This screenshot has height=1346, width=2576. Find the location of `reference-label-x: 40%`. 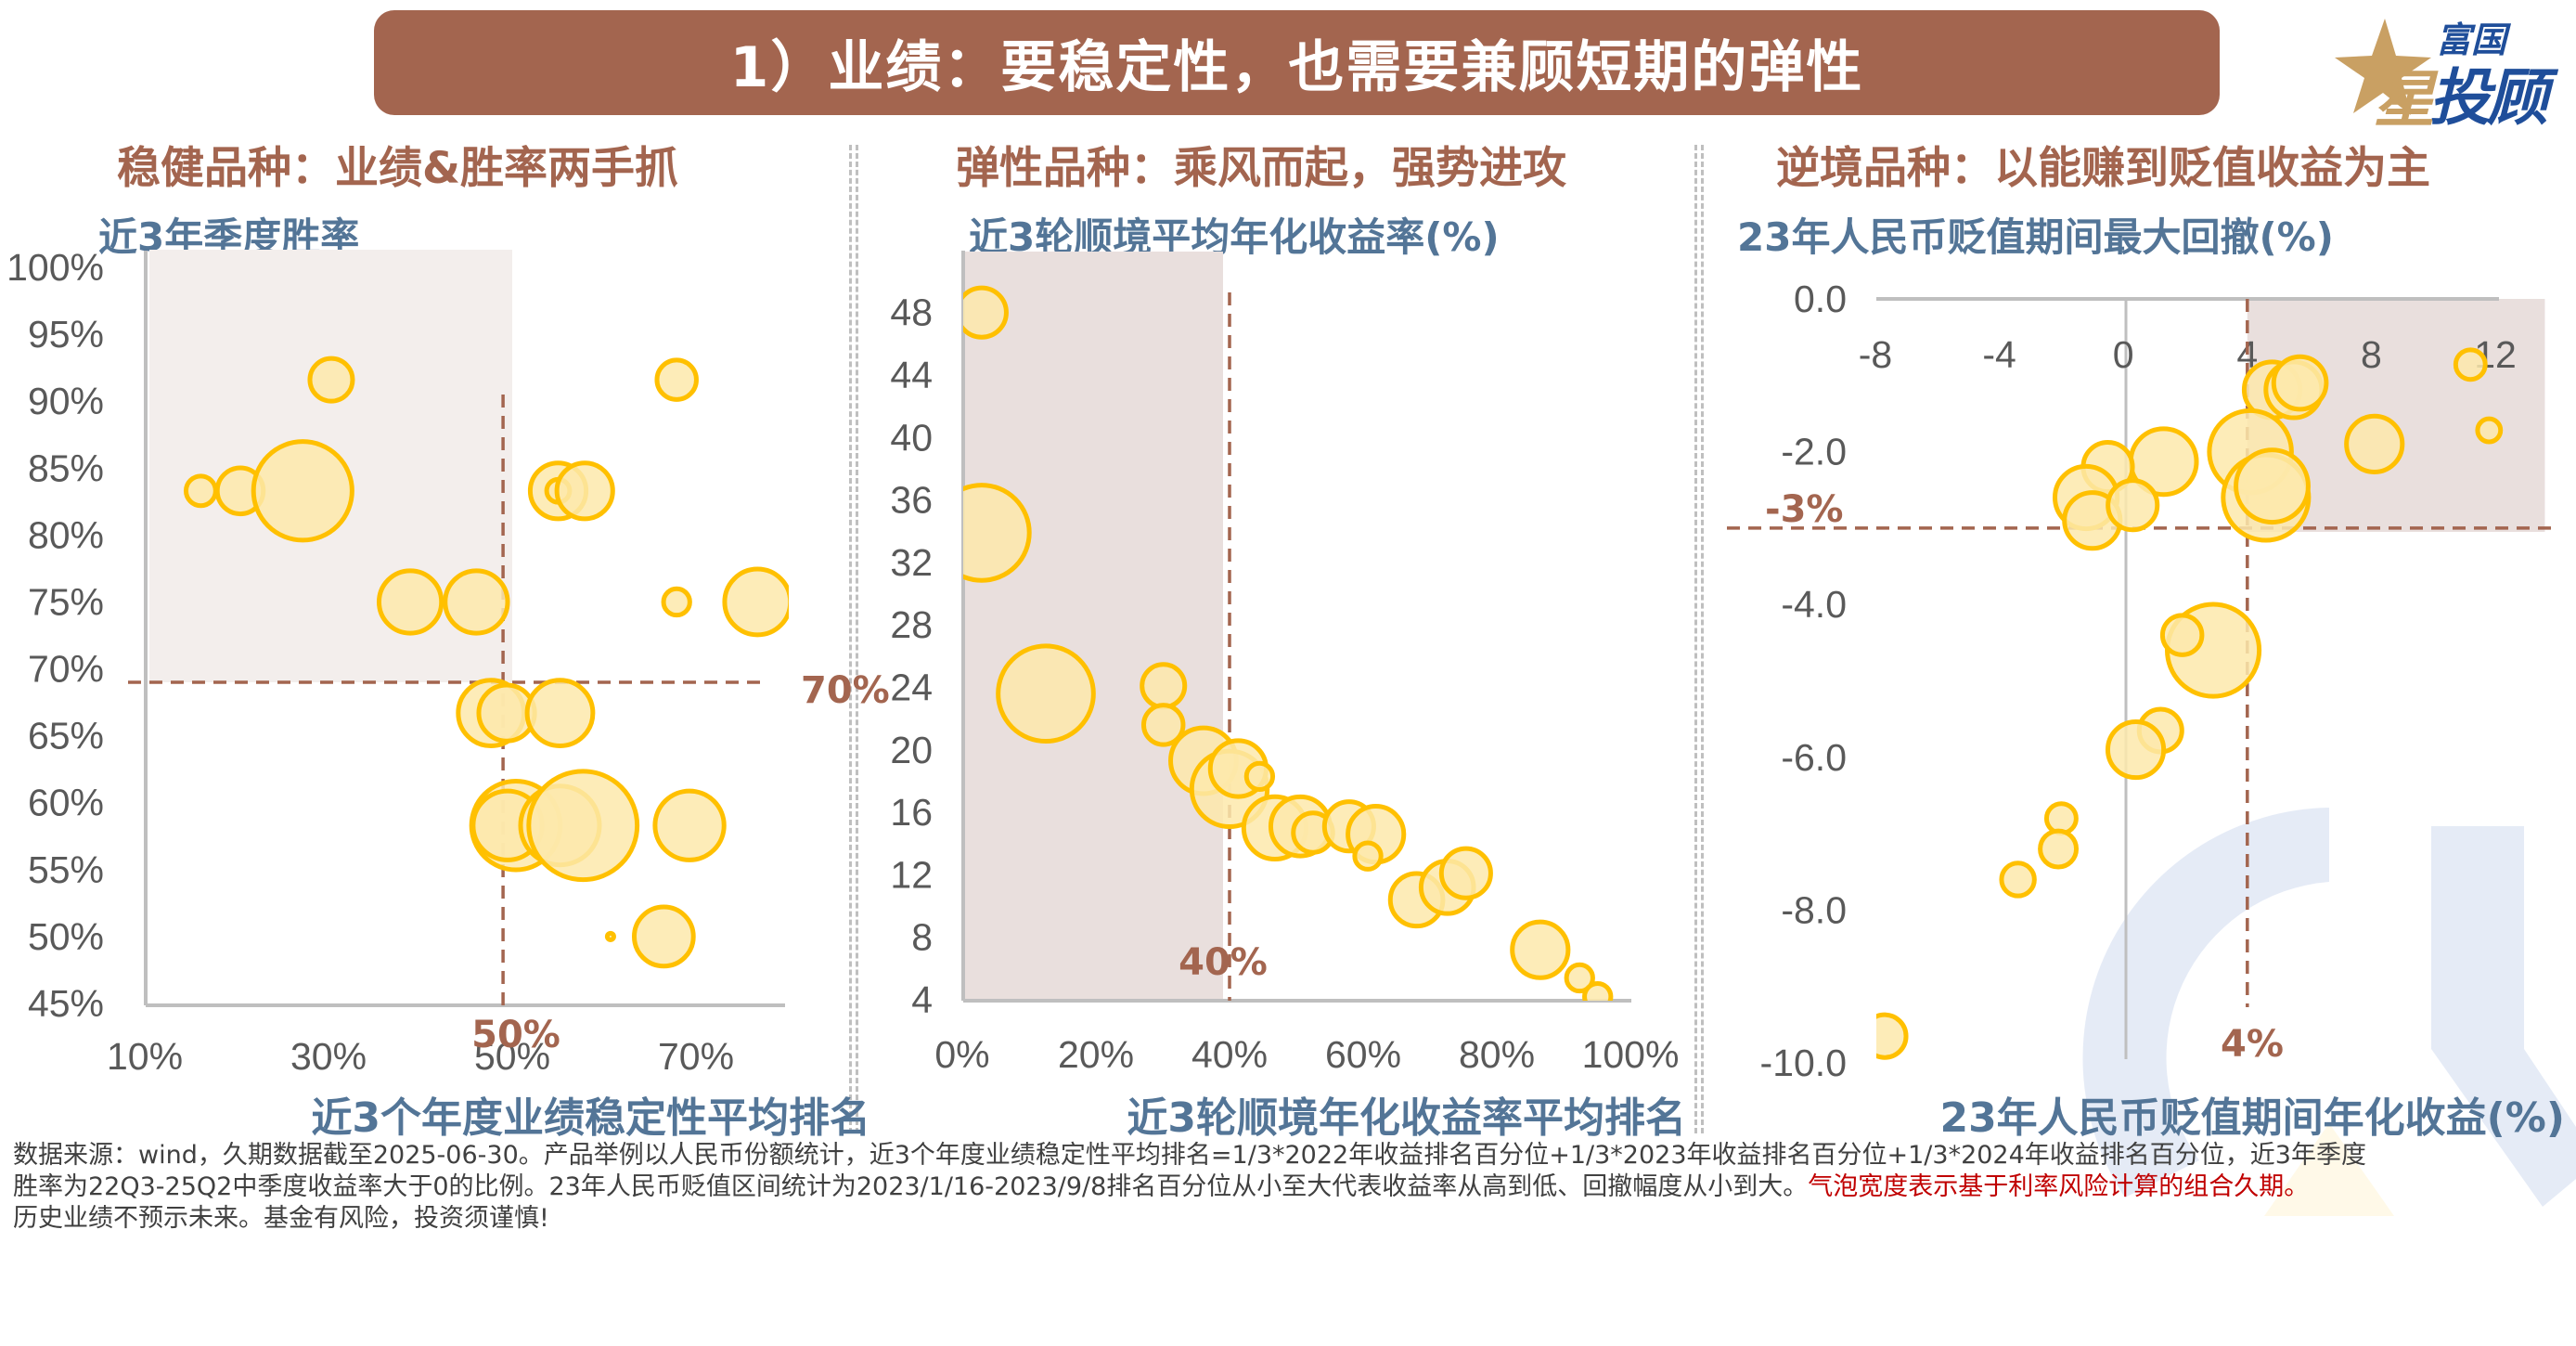

reference-label-x: 40% is located at coordinates (1224, 962).